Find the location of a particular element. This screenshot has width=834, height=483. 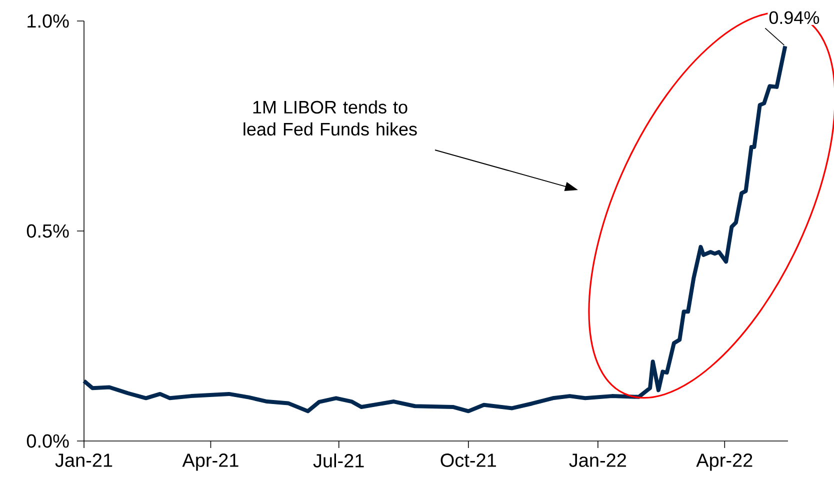

y-tick-label: 1.0% is located at coordinates (48, 21).